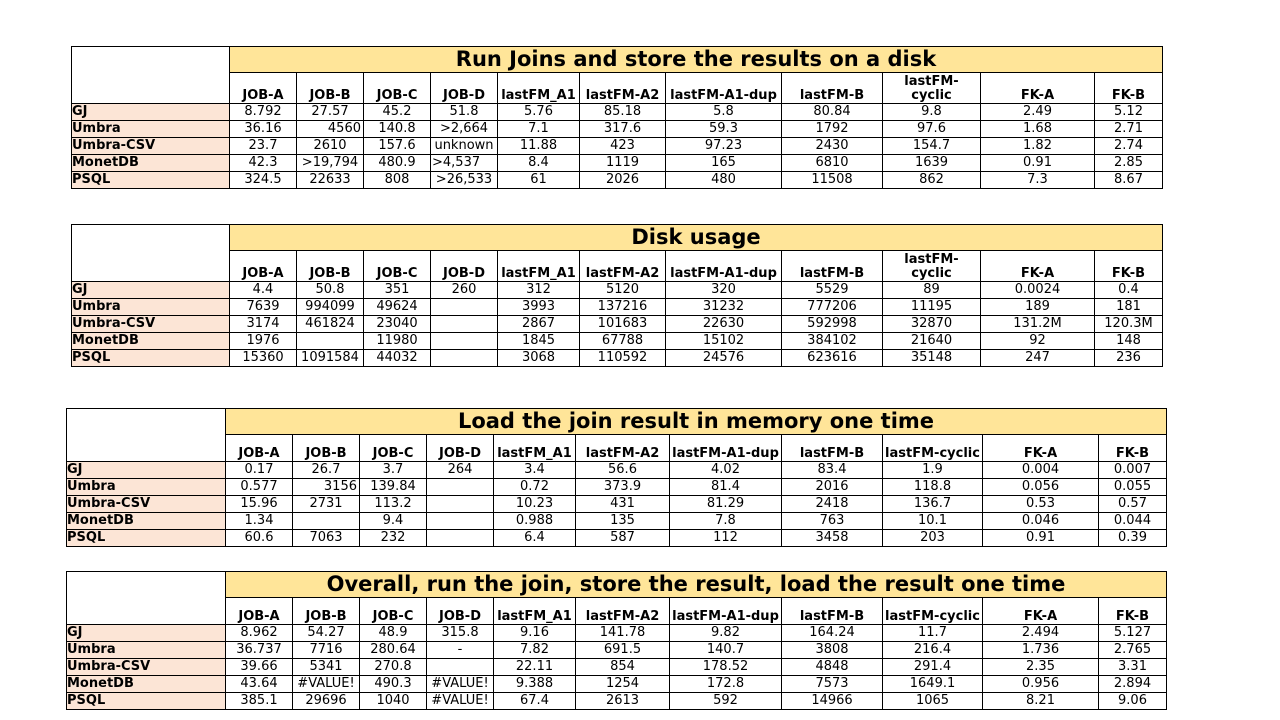  Describe the element at coordinates (464, 112) in the screenshot. I see `table-cell: 51.8` at that location.